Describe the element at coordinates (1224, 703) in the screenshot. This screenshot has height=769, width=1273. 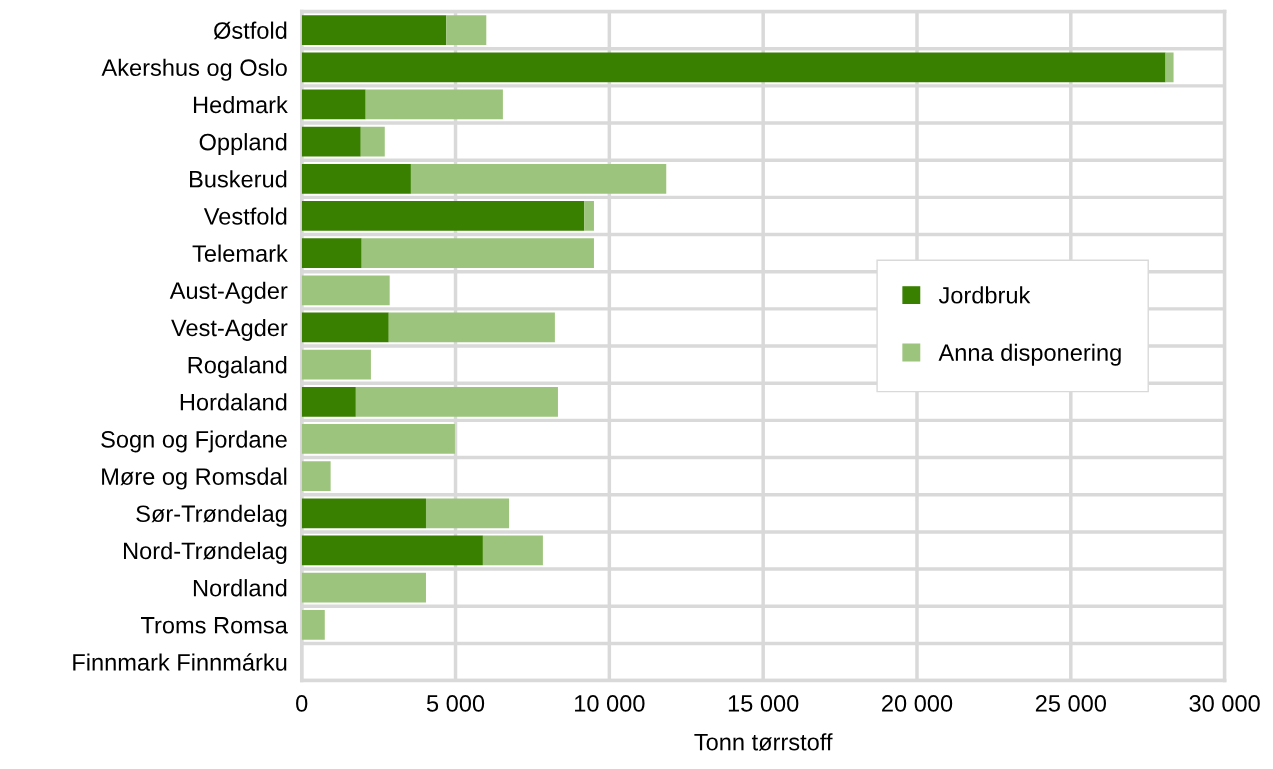
I see `x-tick-label: 30 000` at that location.